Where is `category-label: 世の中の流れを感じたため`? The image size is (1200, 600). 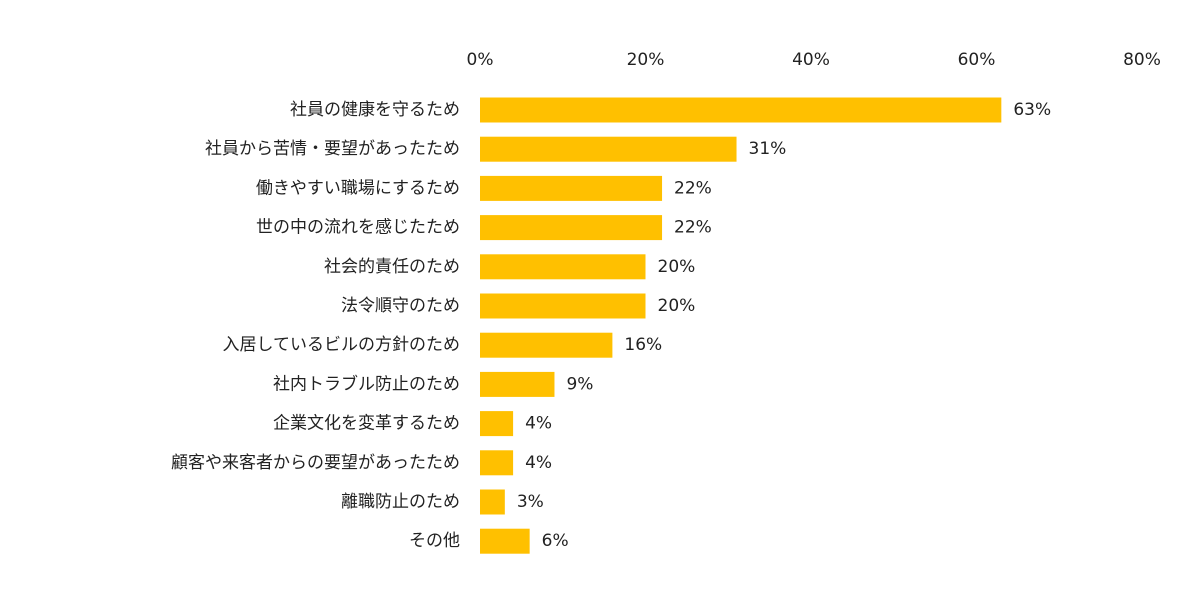
category-label: 世の中の流れを感じたため is located at coordinates (358, 228).